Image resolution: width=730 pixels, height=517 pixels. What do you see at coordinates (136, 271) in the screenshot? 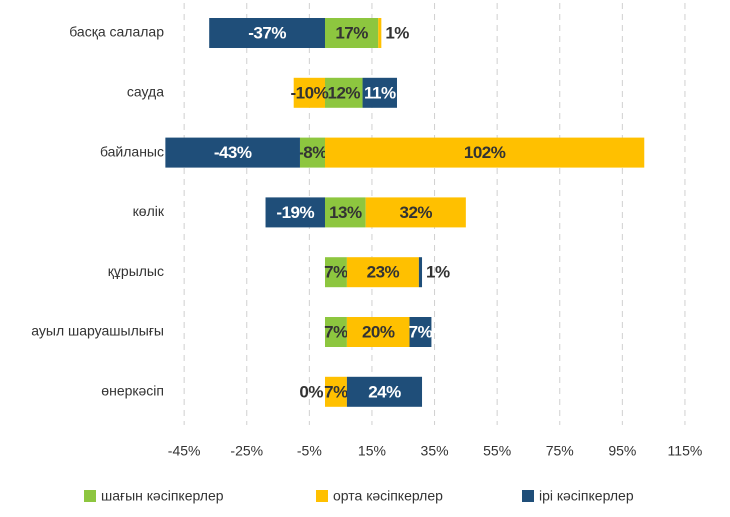
I see `category-label: құрылыс` at bounding box center [136, 271].